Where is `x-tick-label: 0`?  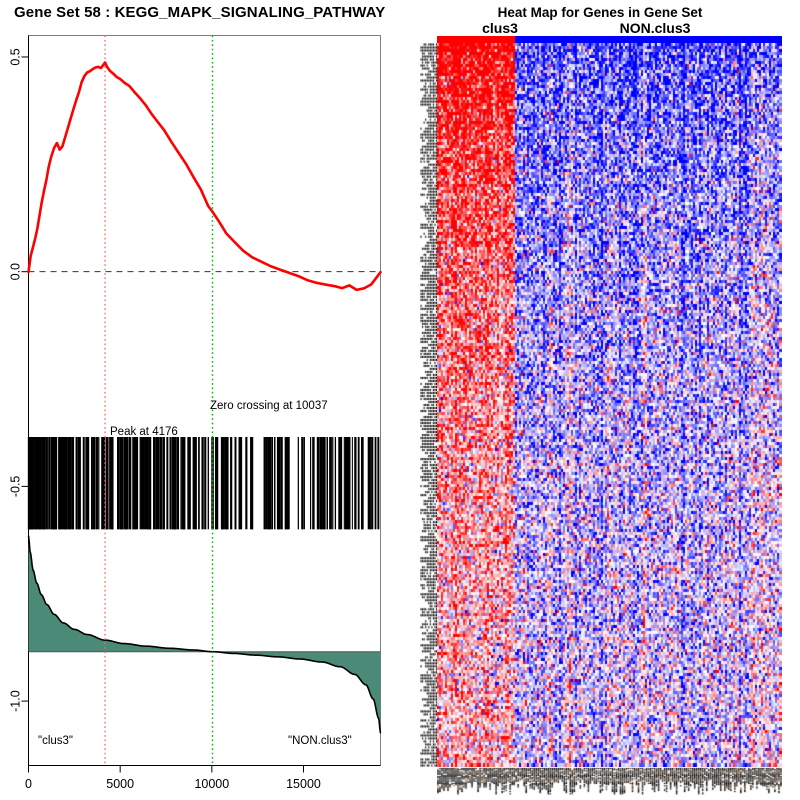 x-tick-label: 0 is located at coordinates (28, 784).